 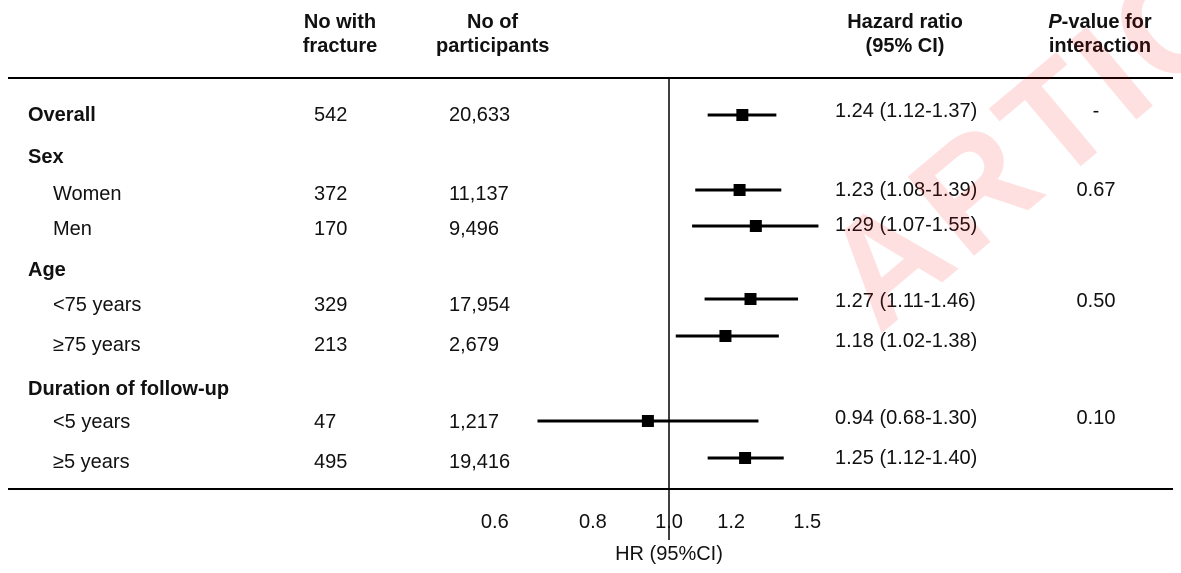 What do you see at coordinates (669, 554) in the screenshot?
I see `x-axis-label: HR (95%CI)` at bounding box center [669, 554].